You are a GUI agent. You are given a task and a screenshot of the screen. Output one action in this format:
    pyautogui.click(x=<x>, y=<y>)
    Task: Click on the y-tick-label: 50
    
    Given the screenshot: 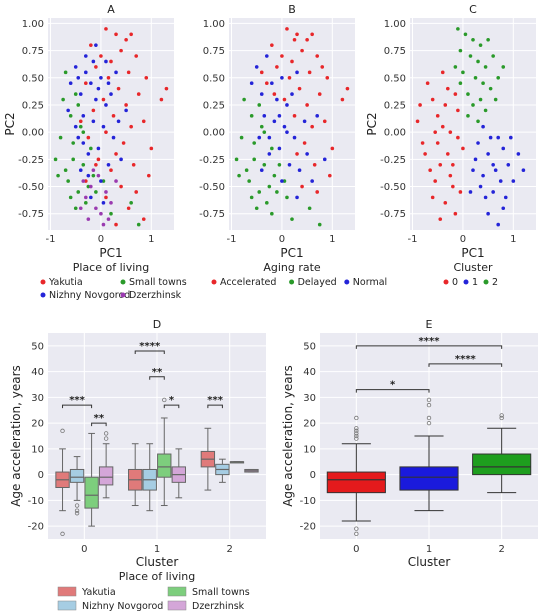 What is the action you would take?
    pyautogui.click(x=37, y=346)
    